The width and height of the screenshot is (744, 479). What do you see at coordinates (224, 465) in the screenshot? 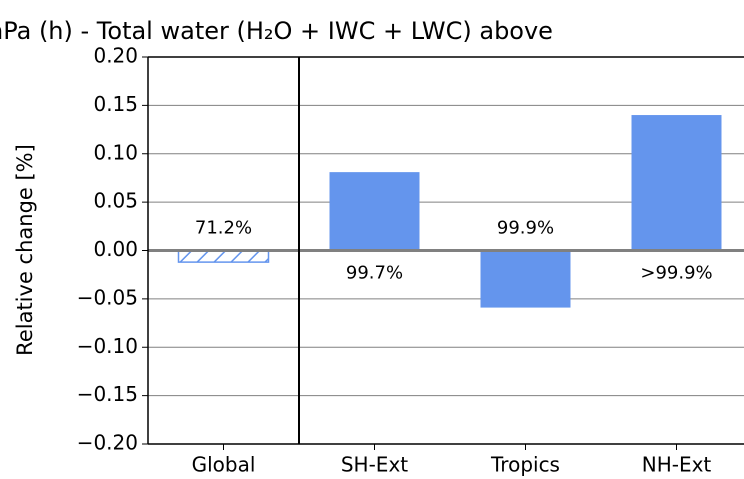
I see `x-tick-label: Global` at bounding box center [224, 465].